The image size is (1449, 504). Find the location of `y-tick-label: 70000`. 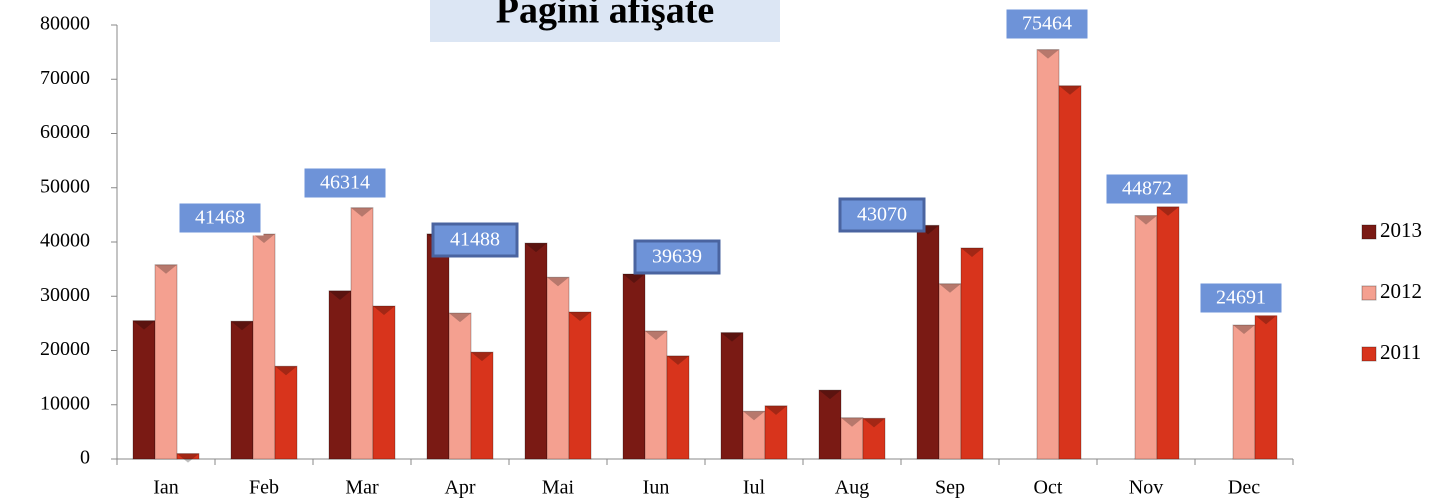

y-tick-label: 70000 is located at coordinates (65, 78).